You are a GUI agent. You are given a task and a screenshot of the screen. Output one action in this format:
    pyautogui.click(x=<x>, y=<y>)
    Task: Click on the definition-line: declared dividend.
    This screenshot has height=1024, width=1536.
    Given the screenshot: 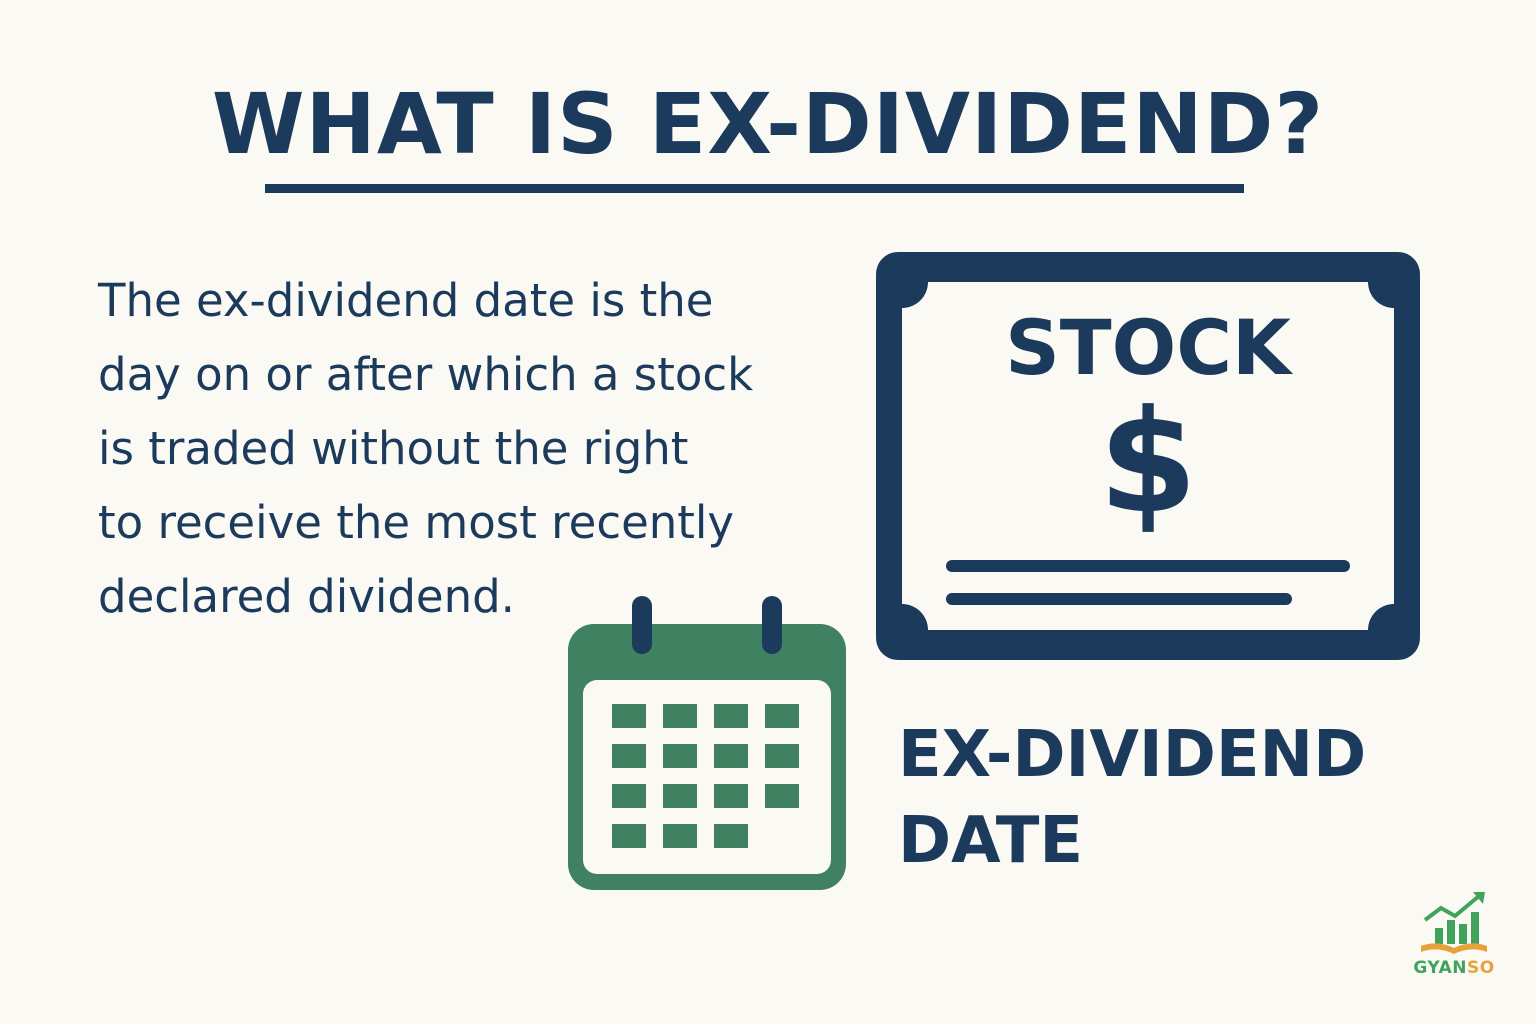 What is the action you would take?
    pyautogui.click(x=306, y=596)
    